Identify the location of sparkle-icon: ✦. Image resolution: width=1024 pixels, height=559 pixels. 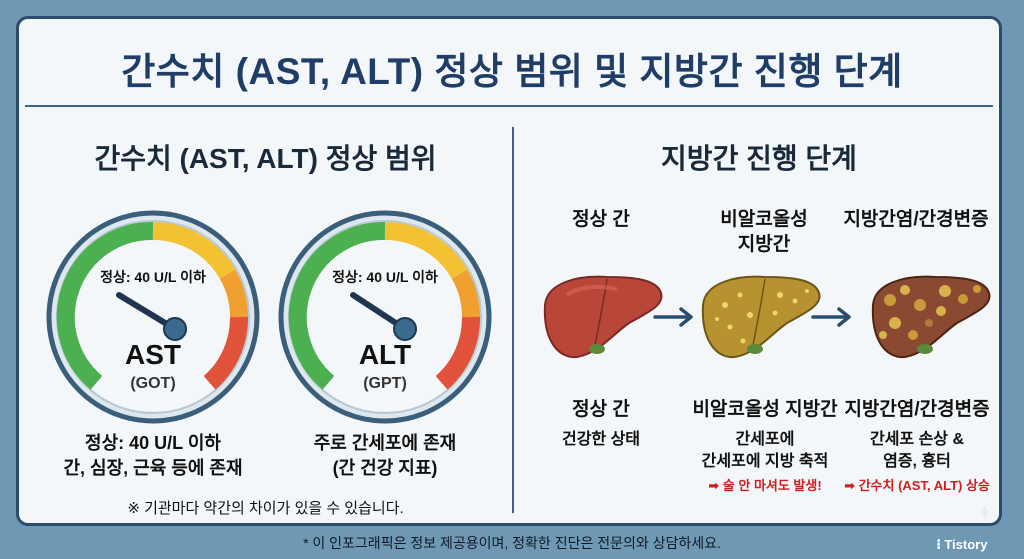
(984, 512).